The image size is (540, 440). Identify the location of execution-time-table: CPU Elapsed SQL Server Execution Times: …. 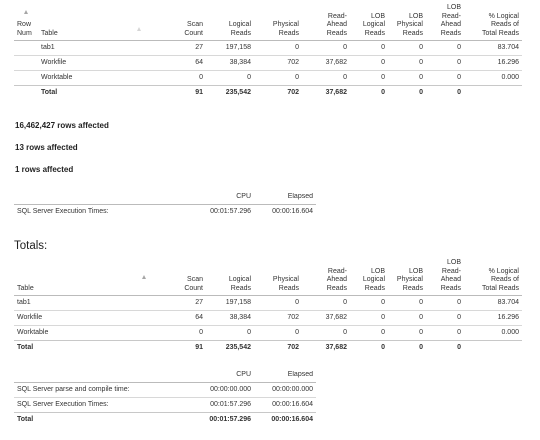
(165, 206).